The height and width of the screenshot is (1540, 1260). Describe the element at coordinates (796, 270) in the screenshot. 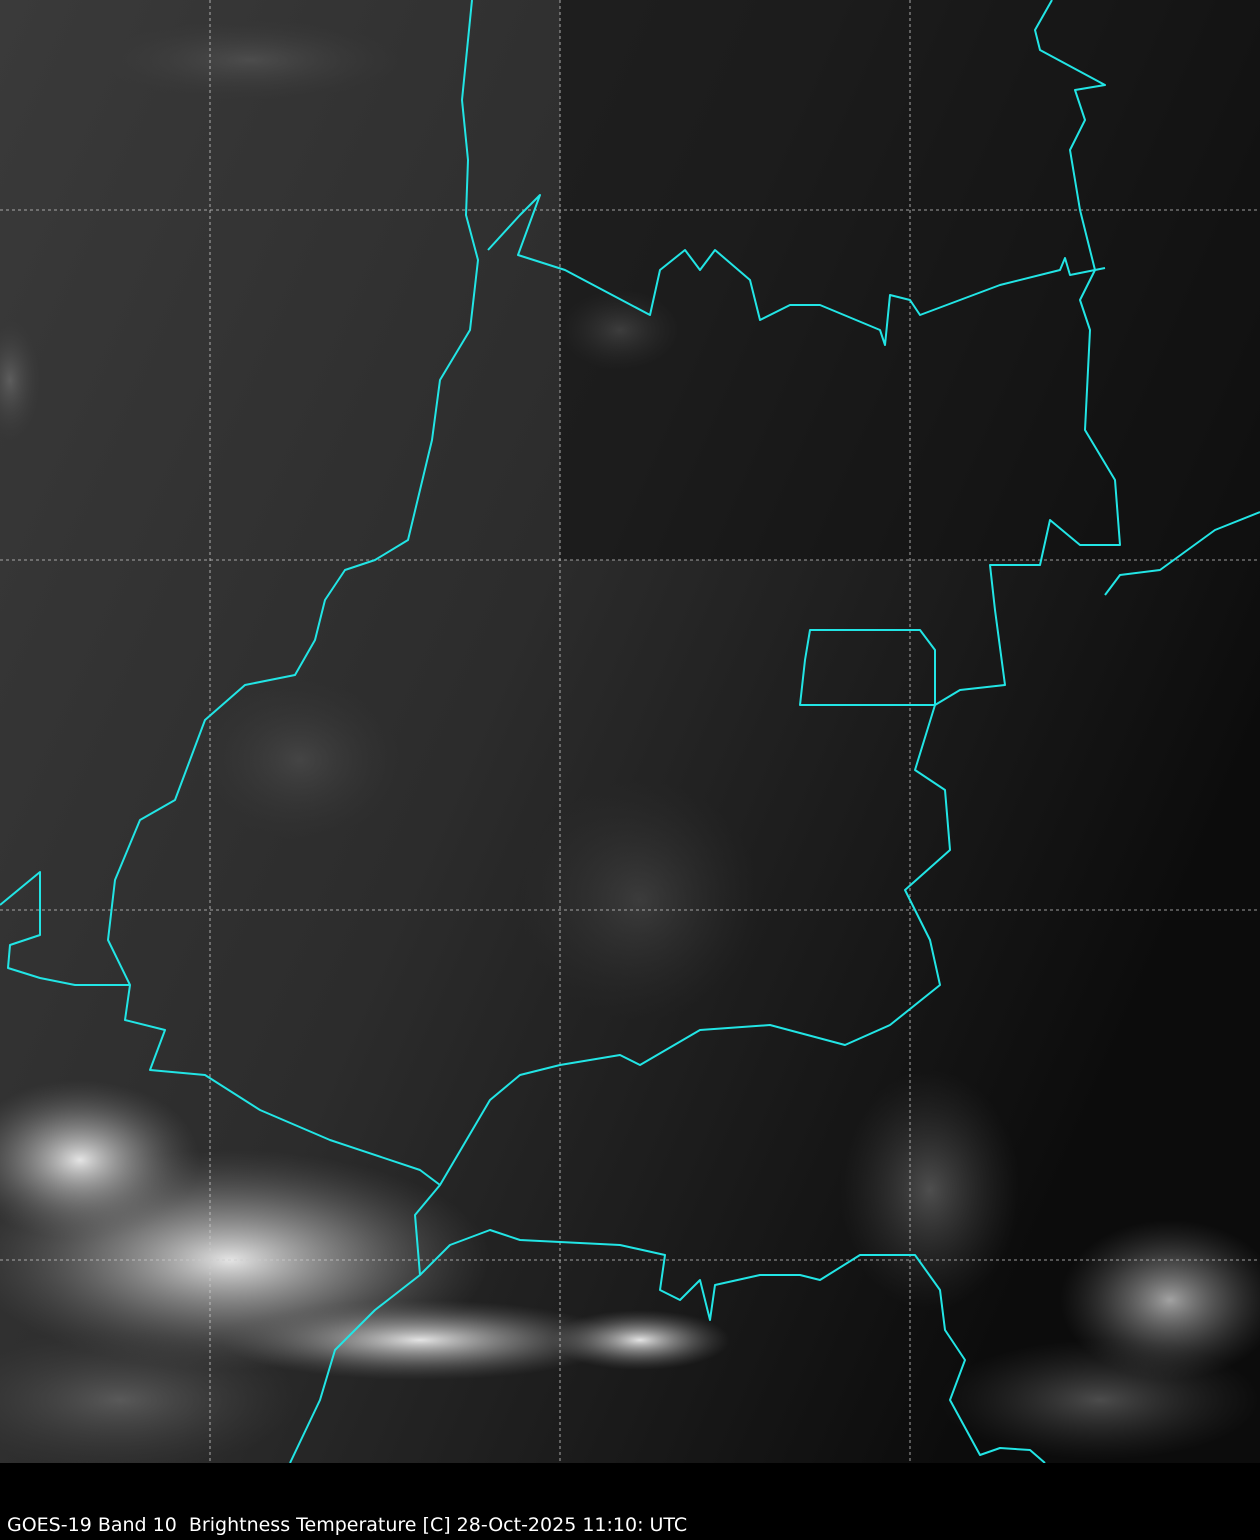

I see `border-north` at that location.